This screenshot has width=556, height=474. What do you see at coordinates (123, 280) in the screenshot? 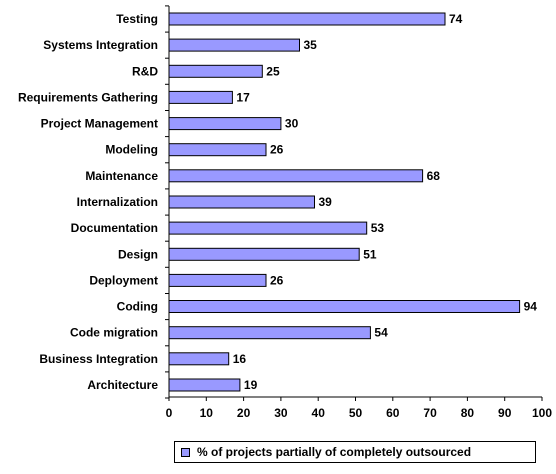
I see `category-label: Deployment` at bounding box center [123, 280].